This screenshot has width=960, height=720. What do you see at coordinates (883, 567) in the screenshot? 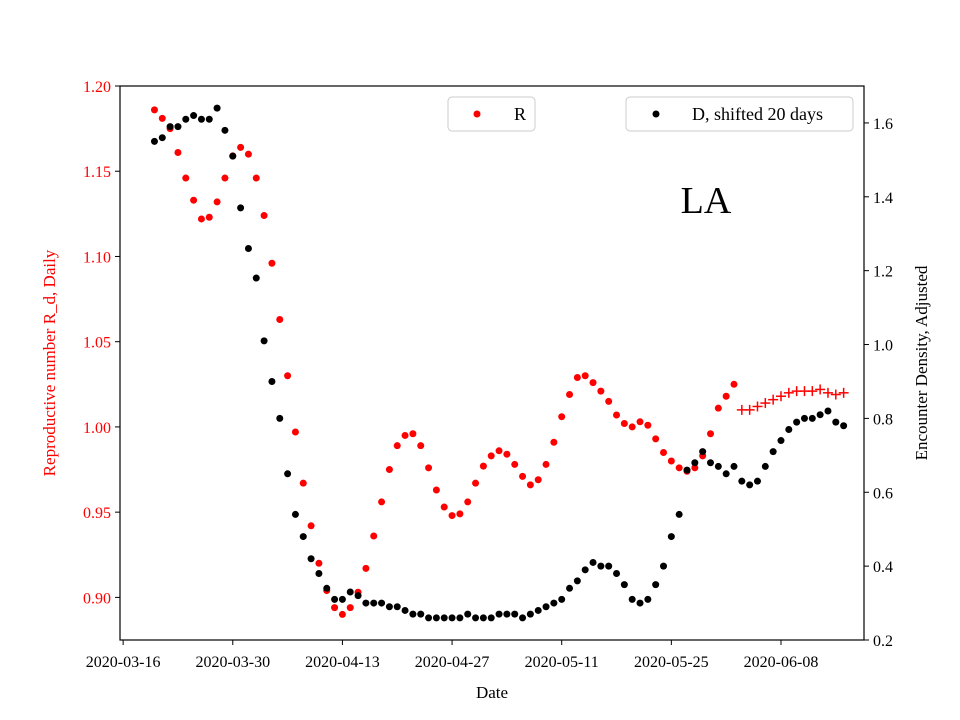
I see `y-right-tick-label: 0.4` at bounding box center [883, 567].